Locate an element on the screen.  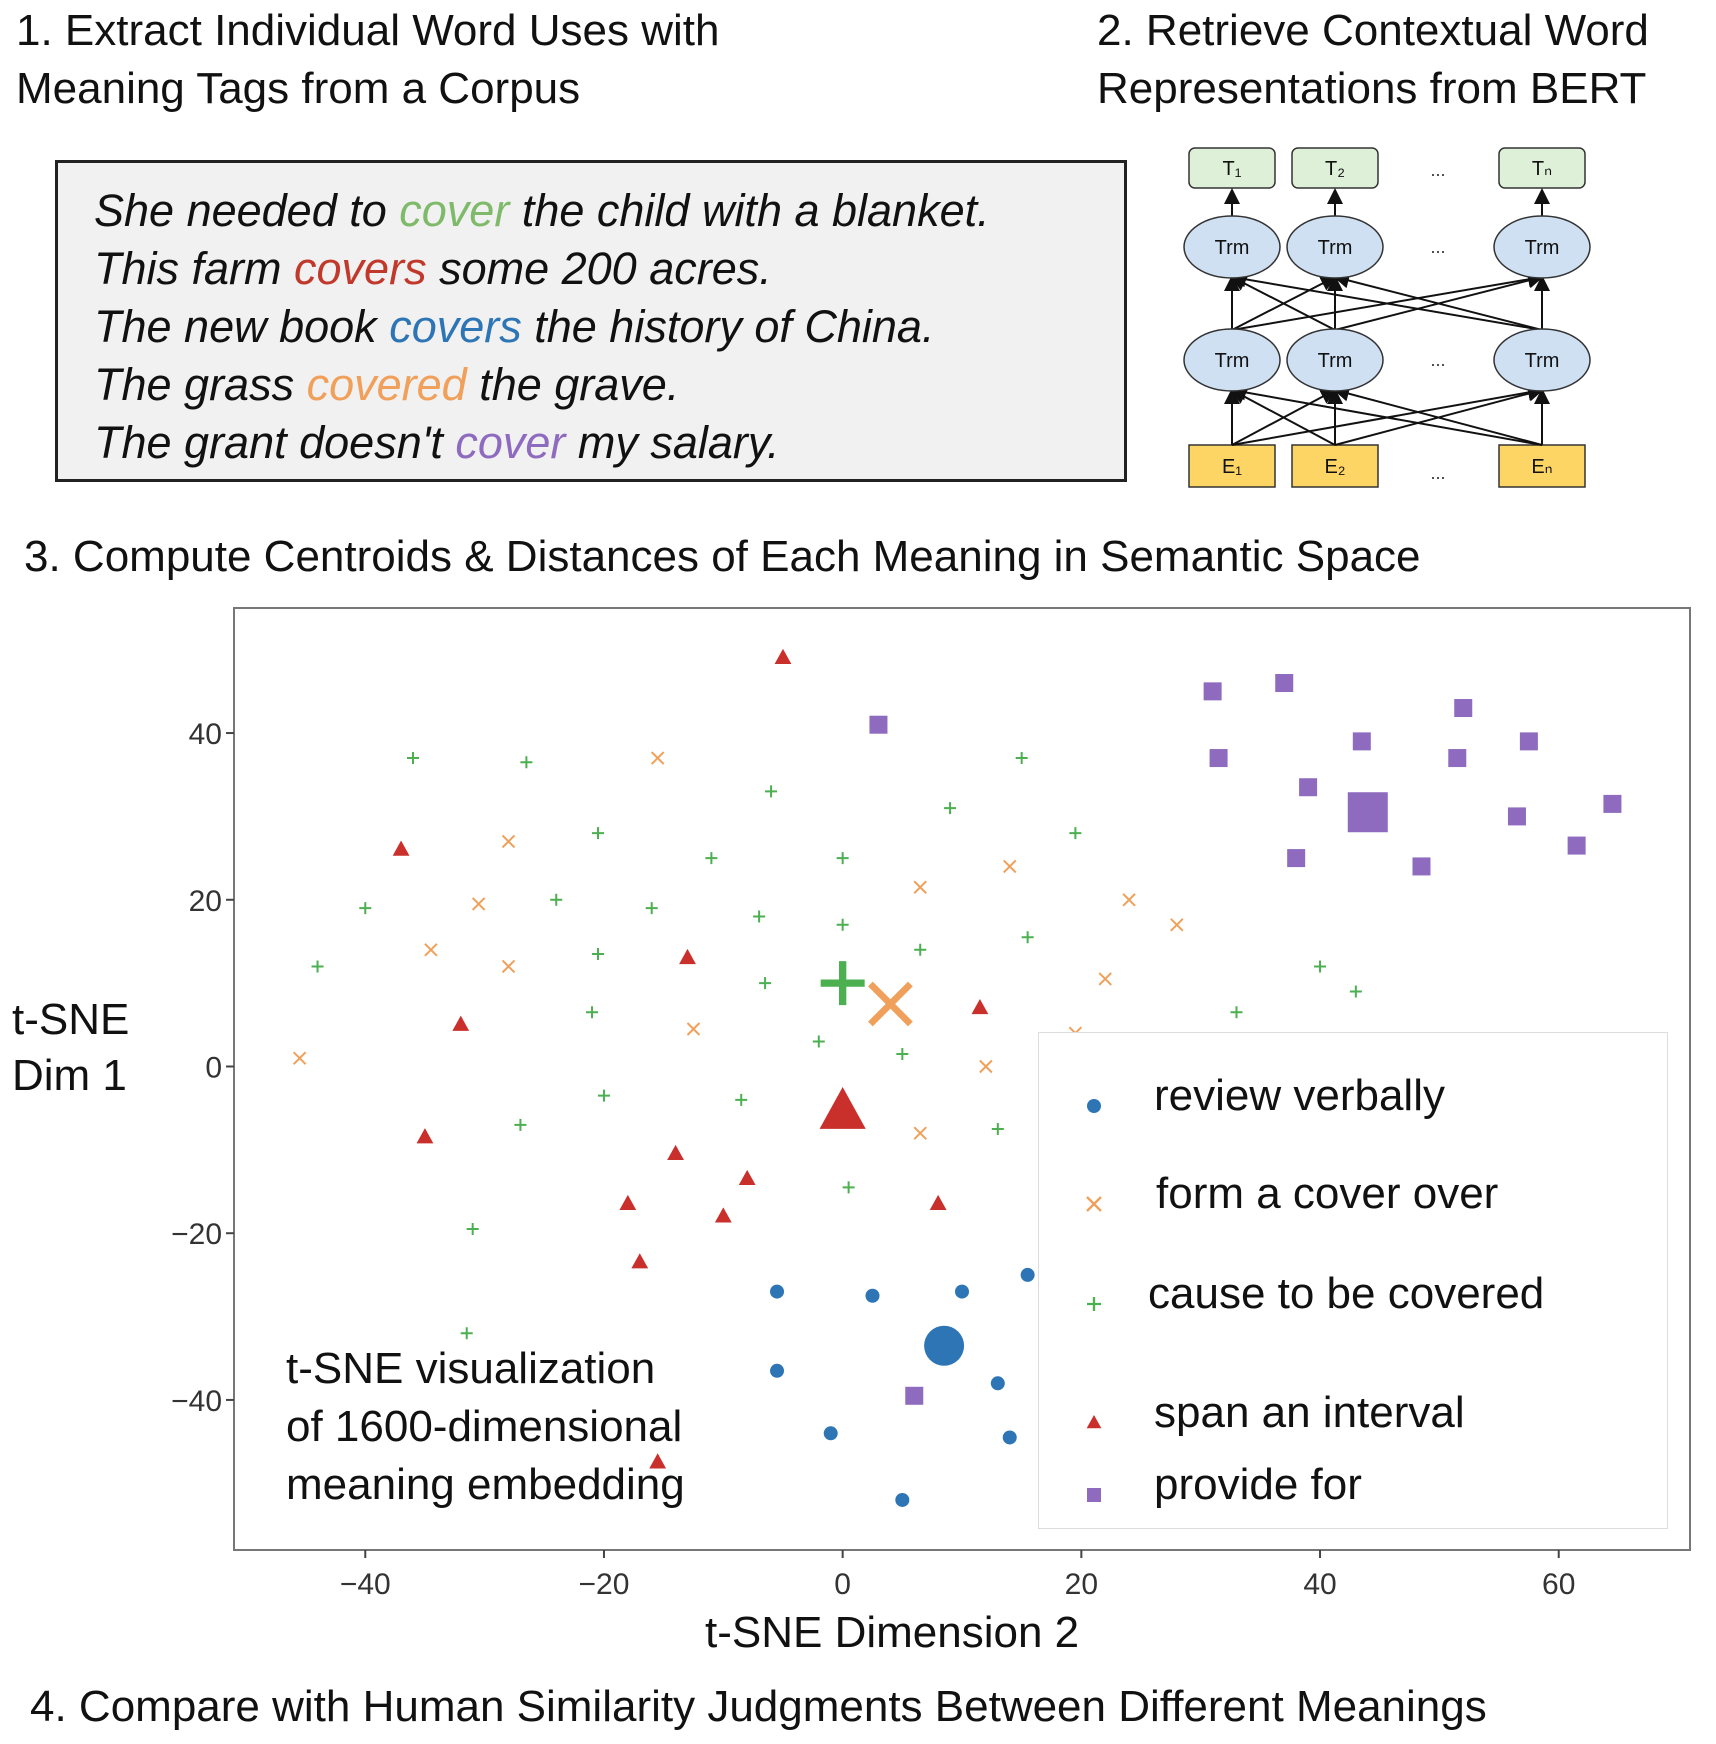
sentence-text: The new book is located at coordinates (241, 326).